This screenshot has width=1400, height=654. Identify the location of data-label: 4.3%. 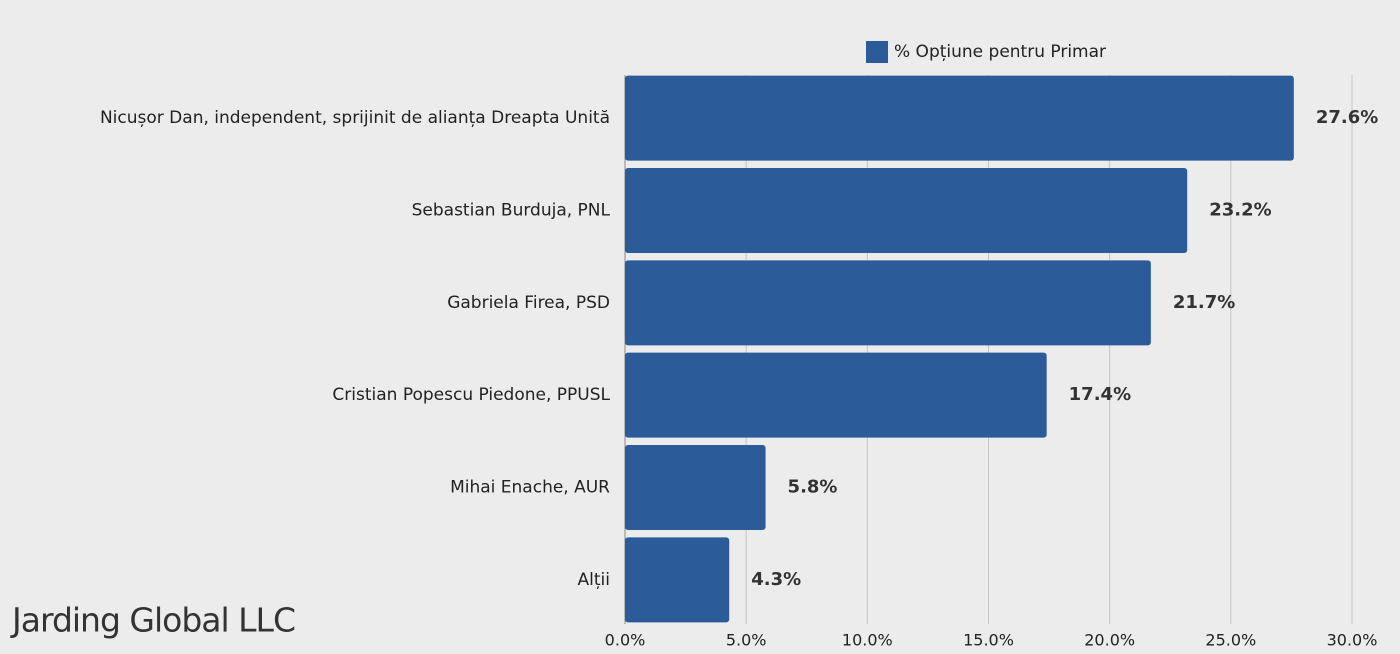
(776, 579).